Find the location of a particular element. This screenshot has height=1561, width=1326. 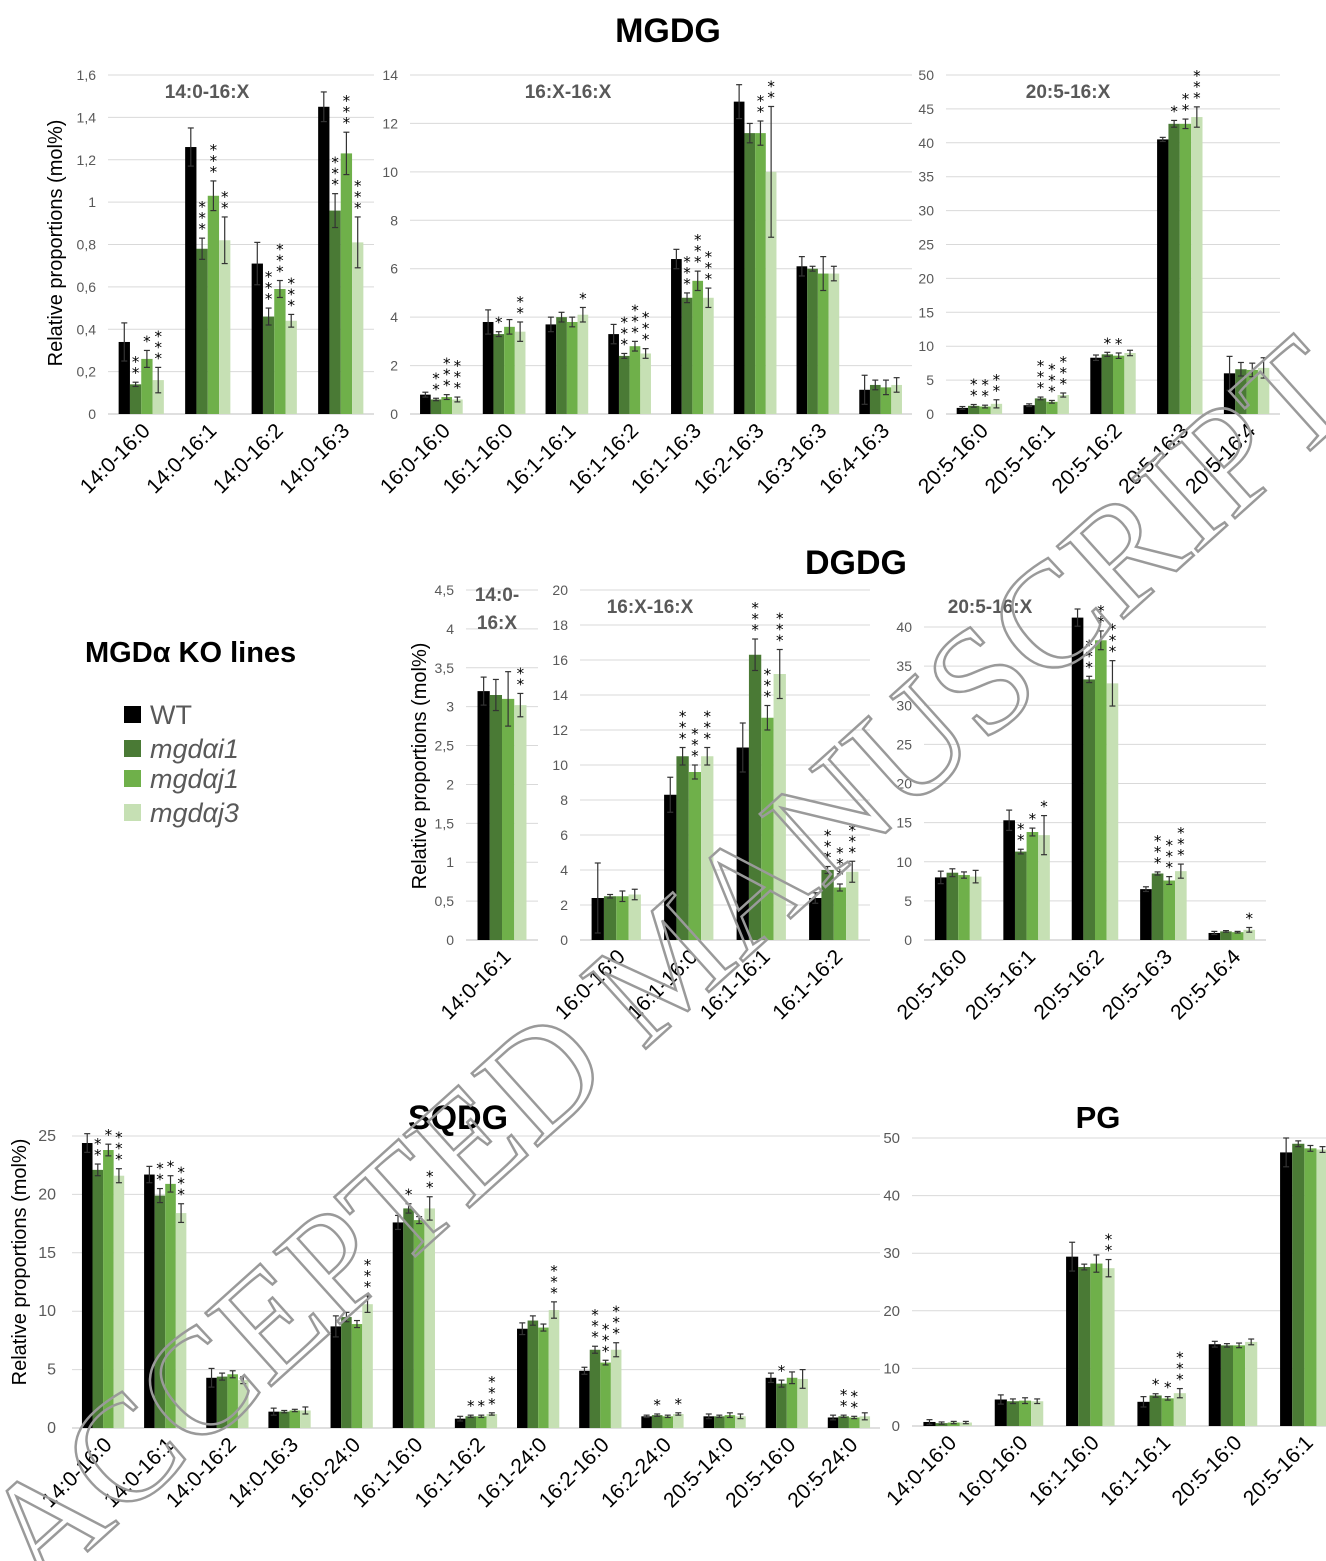

dgdg3-y-tick-label: 5 is located at coordinates (908, 901).